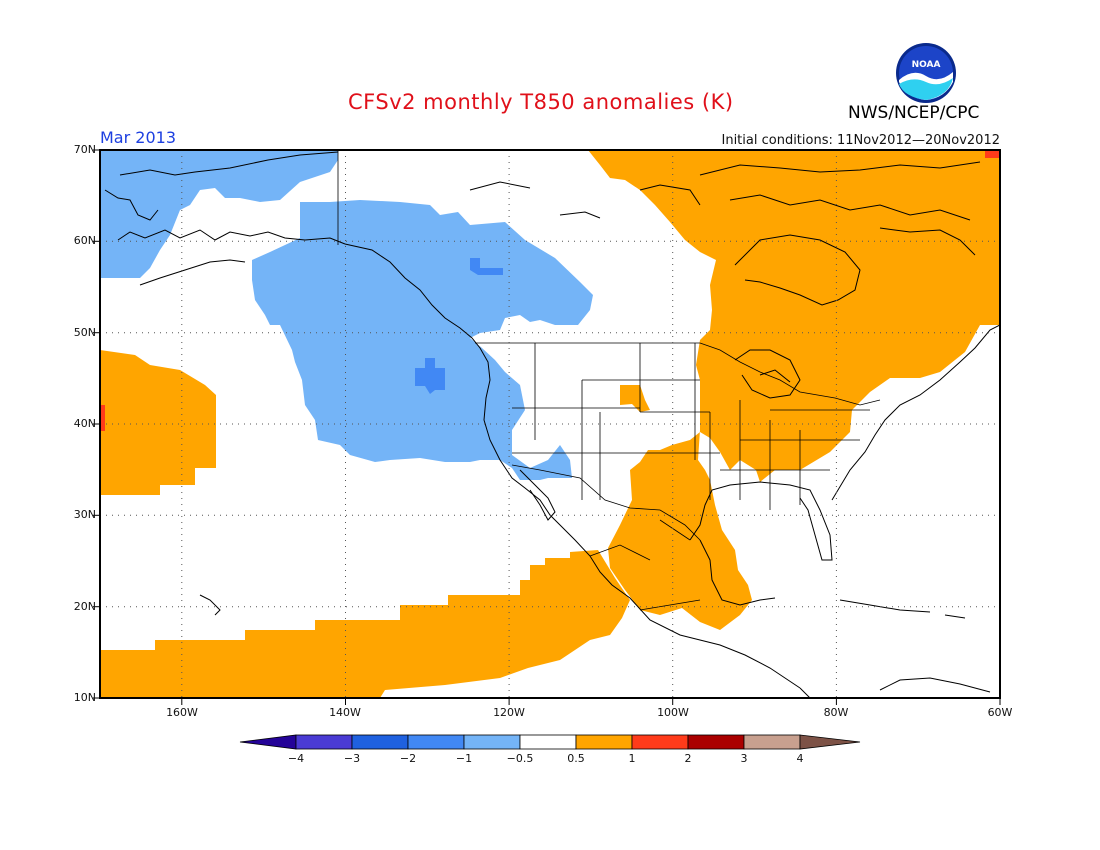 This screenshot has width=1100, height=850. Describe the element at coordinates (576, 758) in the screenshot. I see `colorbar-label: 0.5` at that location.